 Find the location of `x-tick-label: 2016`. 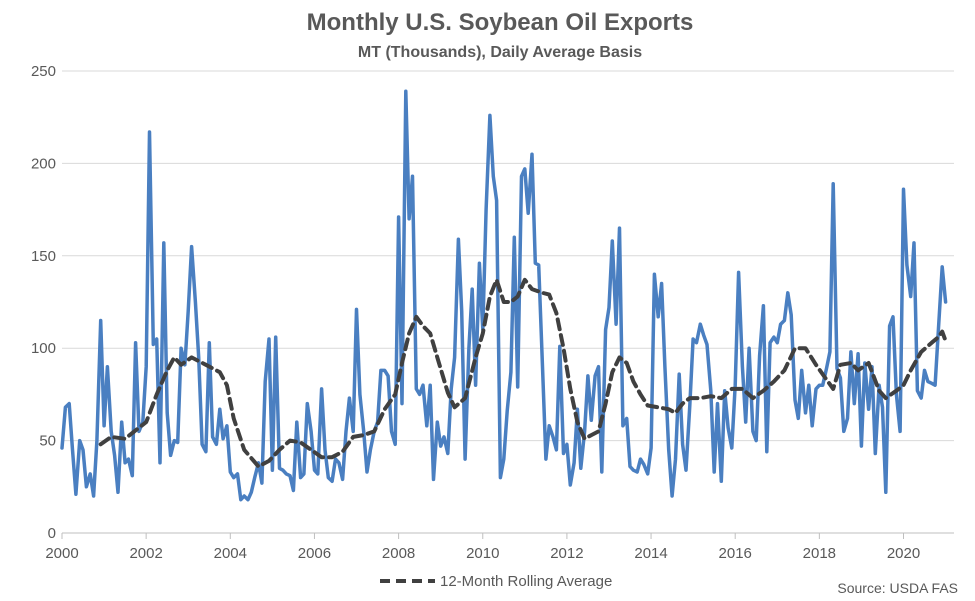

x-tick-label: 2016 is located at coordinates (735, 553).